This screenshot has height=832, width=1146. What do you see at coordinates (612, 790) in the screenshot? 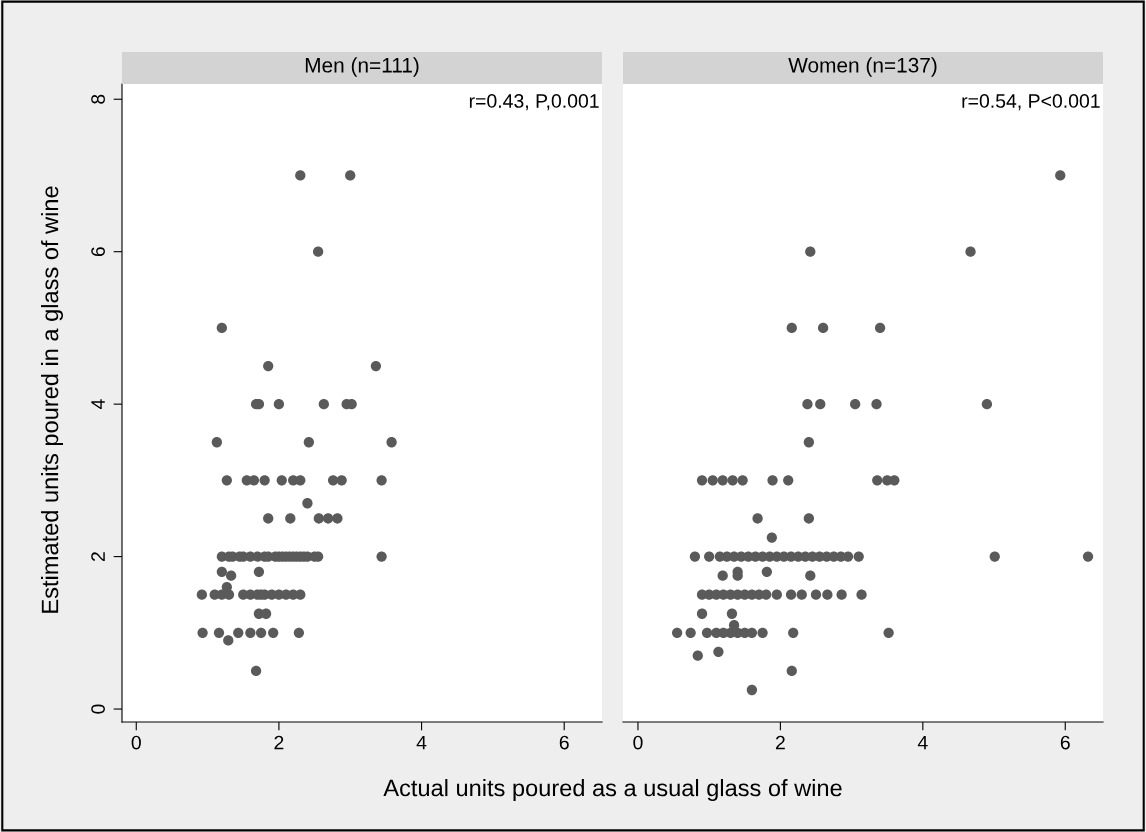
I see `x-axis-title: Actual units poured as a usual glass of wine` at bounding box center [612, 790].